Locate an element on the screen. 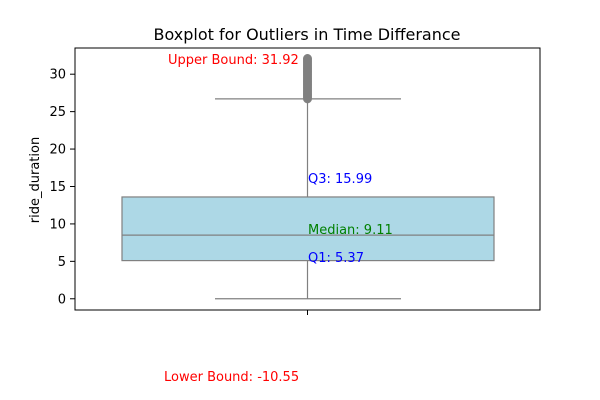 Image resolution: width=600 pixels, height=400 pixels. annotation-lower-bound: Lower Bound: -10.55 is located at coordinates (231, 377).